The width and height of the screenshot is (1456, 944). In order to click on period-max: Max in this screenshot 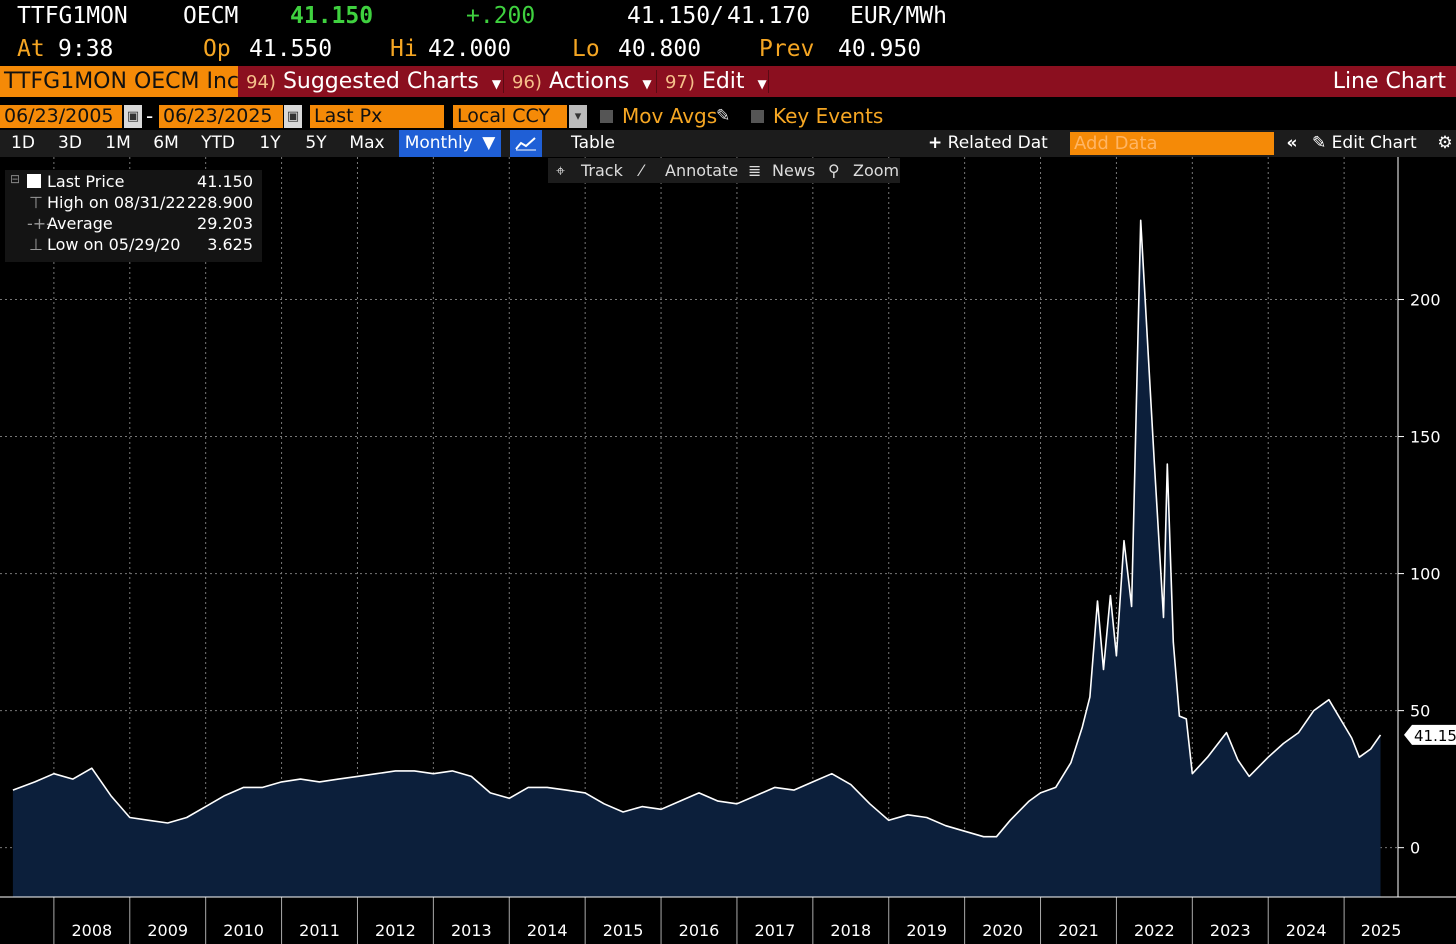, I will do `click(367, 143)`.